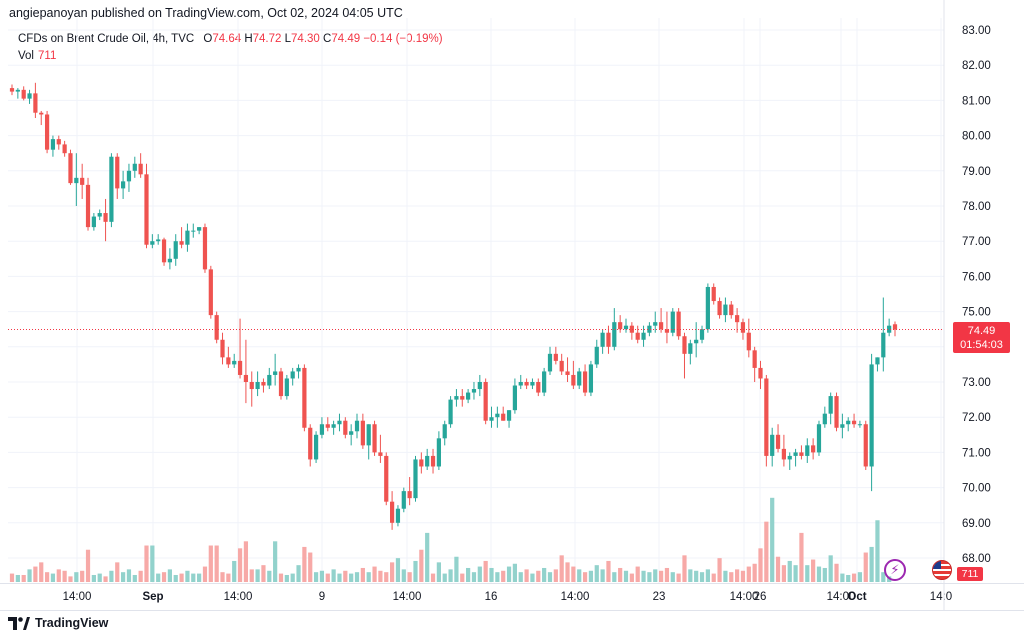 This screenshot has height=641, width=1024. Describe the element at coordinates (659, 597) in the screenshot. I see `x-tick-label: 23` at that location.